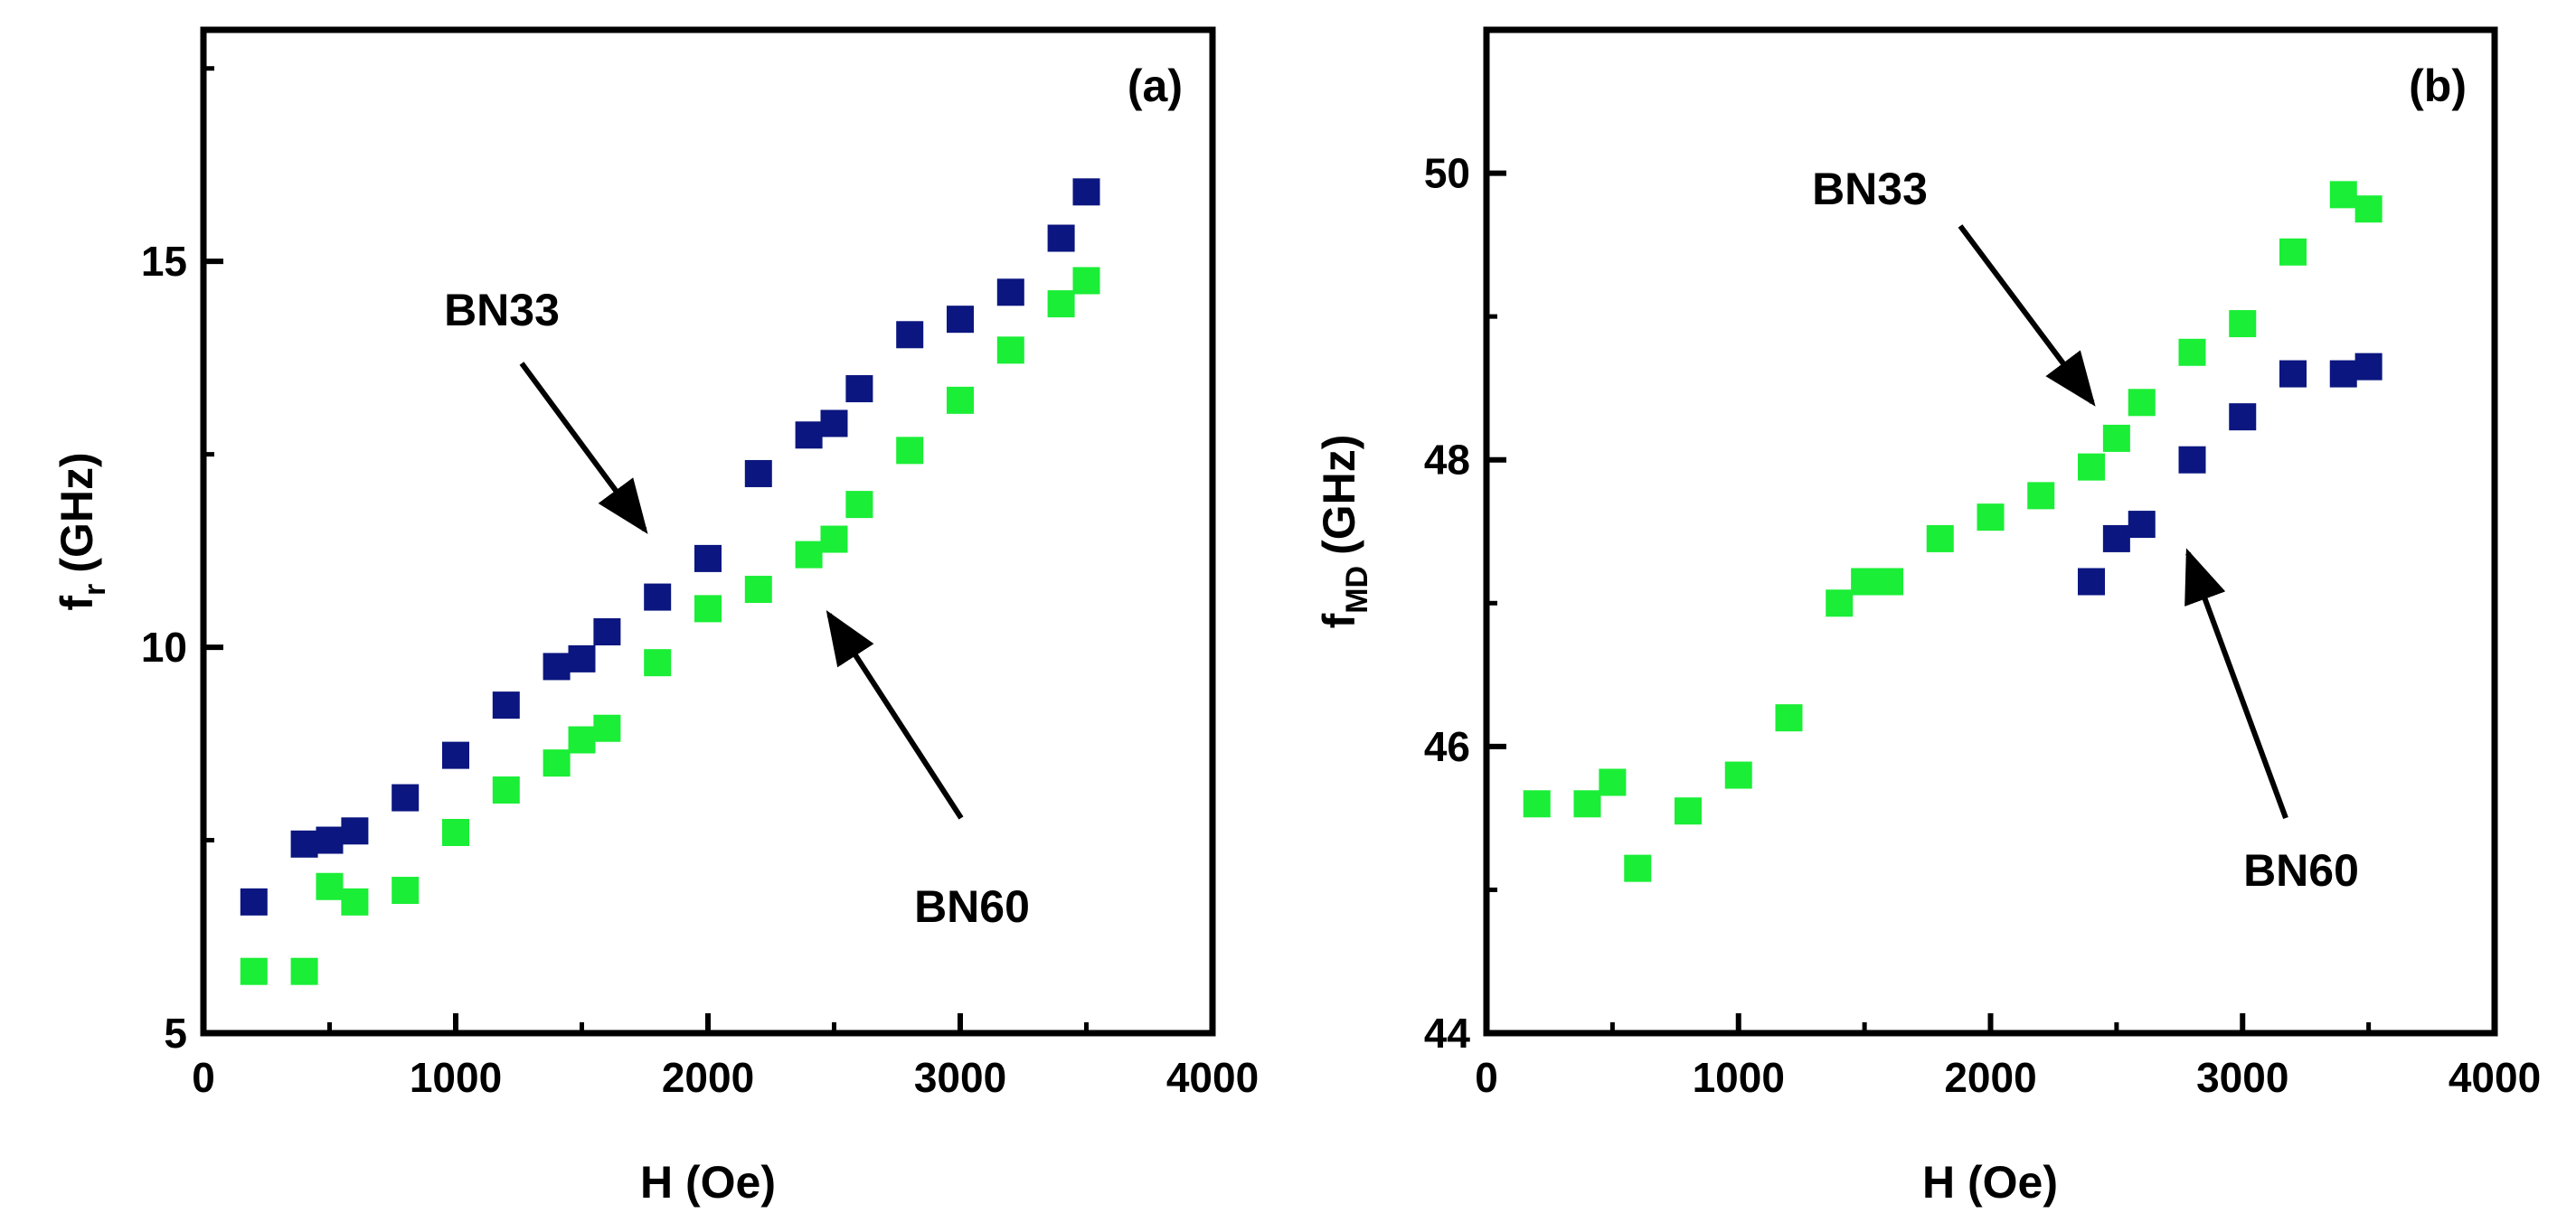 The height and width of the screenshot is (1232, 2576). Describe the element at coordinates (1155, 86) in the screenshot. I see `panel-a-label: (a)` at that location.